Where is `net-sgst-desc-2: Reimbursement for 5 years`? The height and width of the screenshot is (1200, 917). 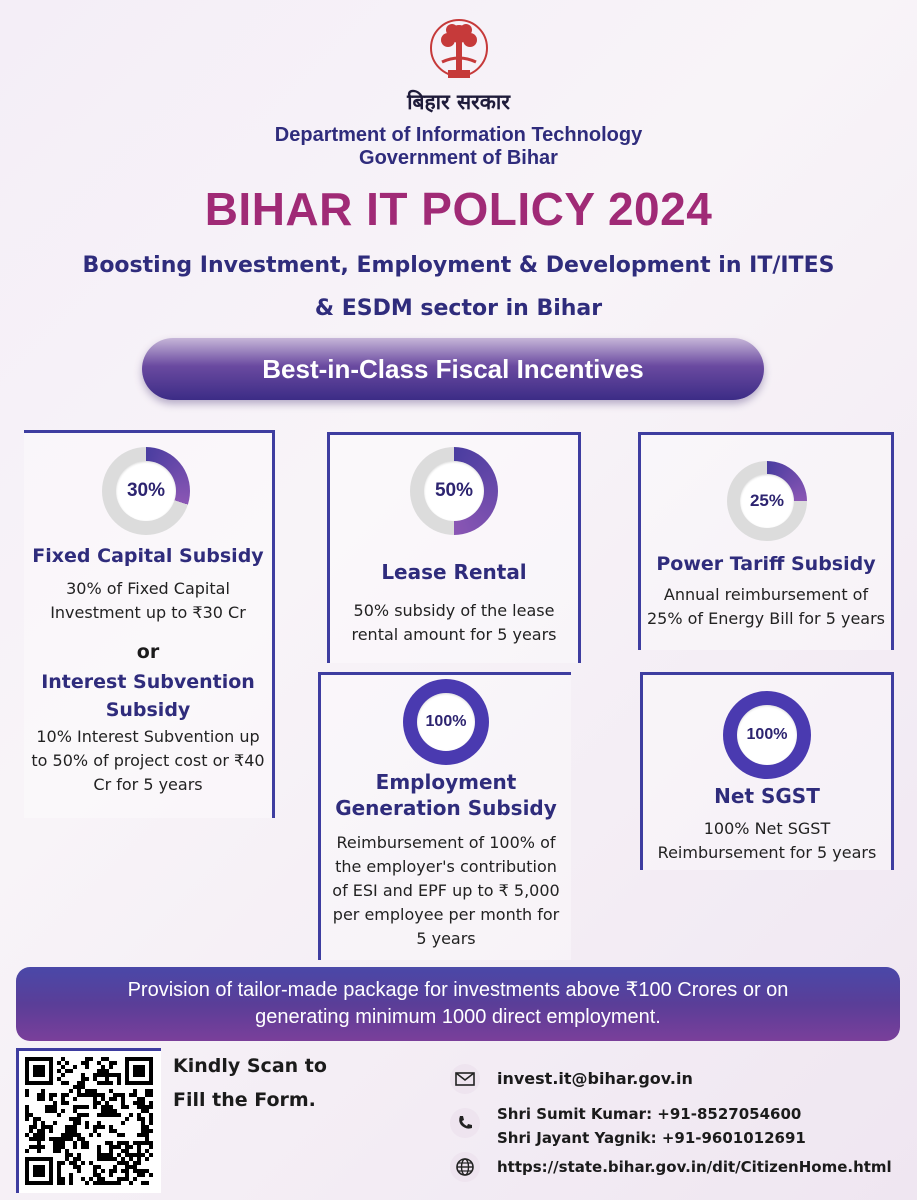 net-sgst-desc-2: Reimbursement for 5 years is located at coordinates (767, 852).